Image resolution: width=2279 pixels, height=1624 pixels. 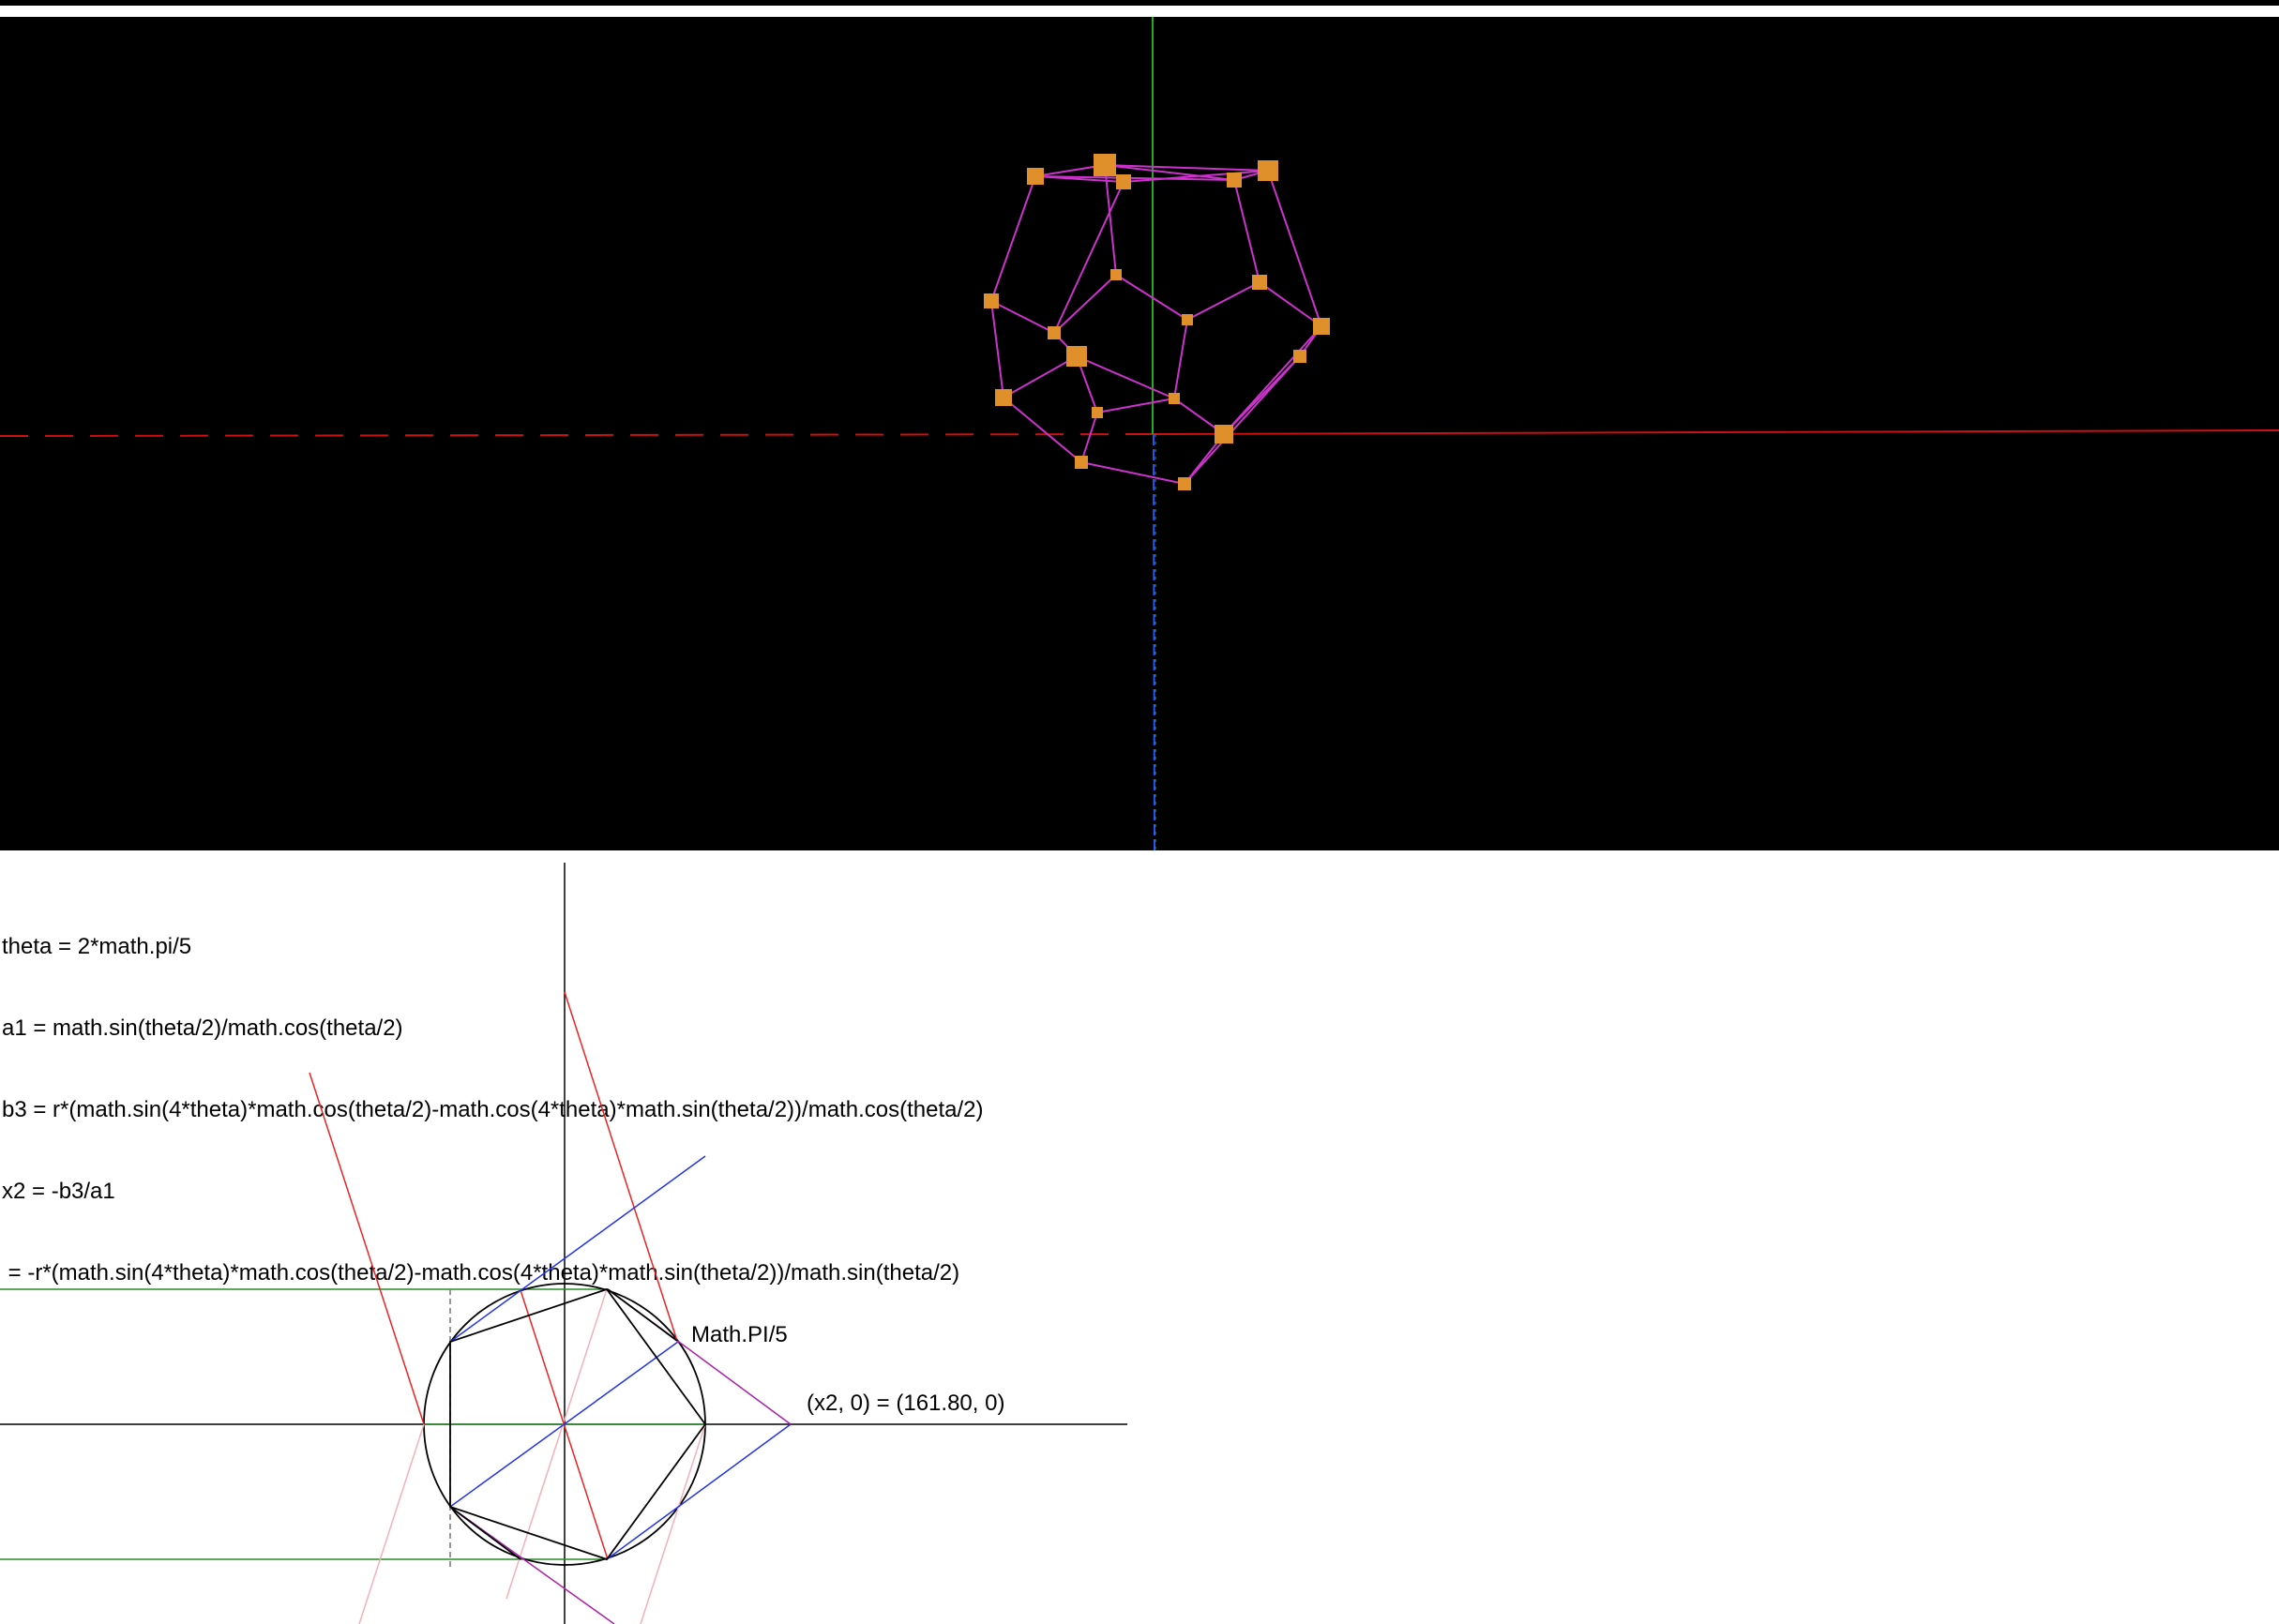 What do you see at coordinates (1716, 432) in the screenshot?
I see `x-axis-positive` at bounding box center [1716, 432].